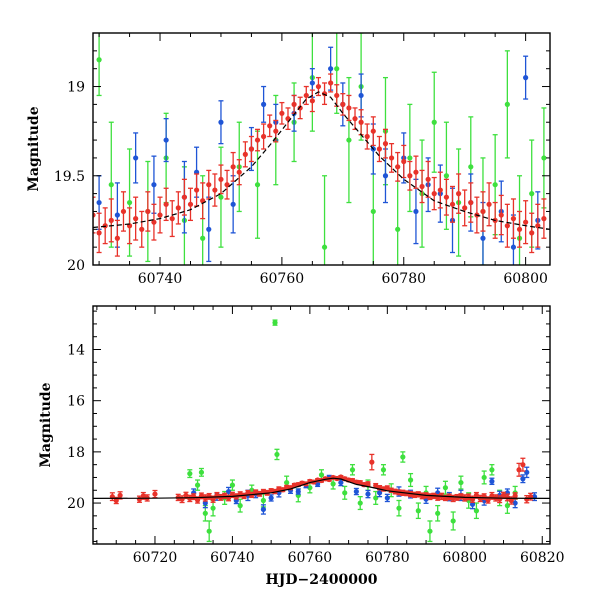 This screenshot has width=600, height=600. Describe the element at coordinates (46, 424) in the screenshot. I see `bottom-y-axis-label: Magnitude` at that location.